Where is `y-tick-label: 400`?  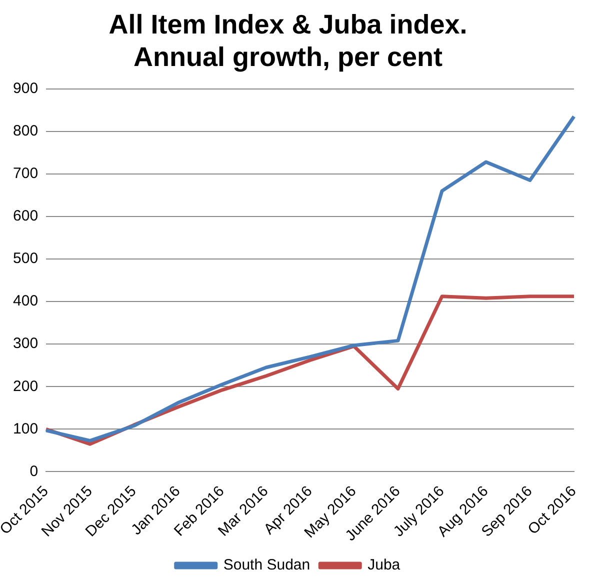 y-tick-label: 400 is located at coordinates (25, 301).